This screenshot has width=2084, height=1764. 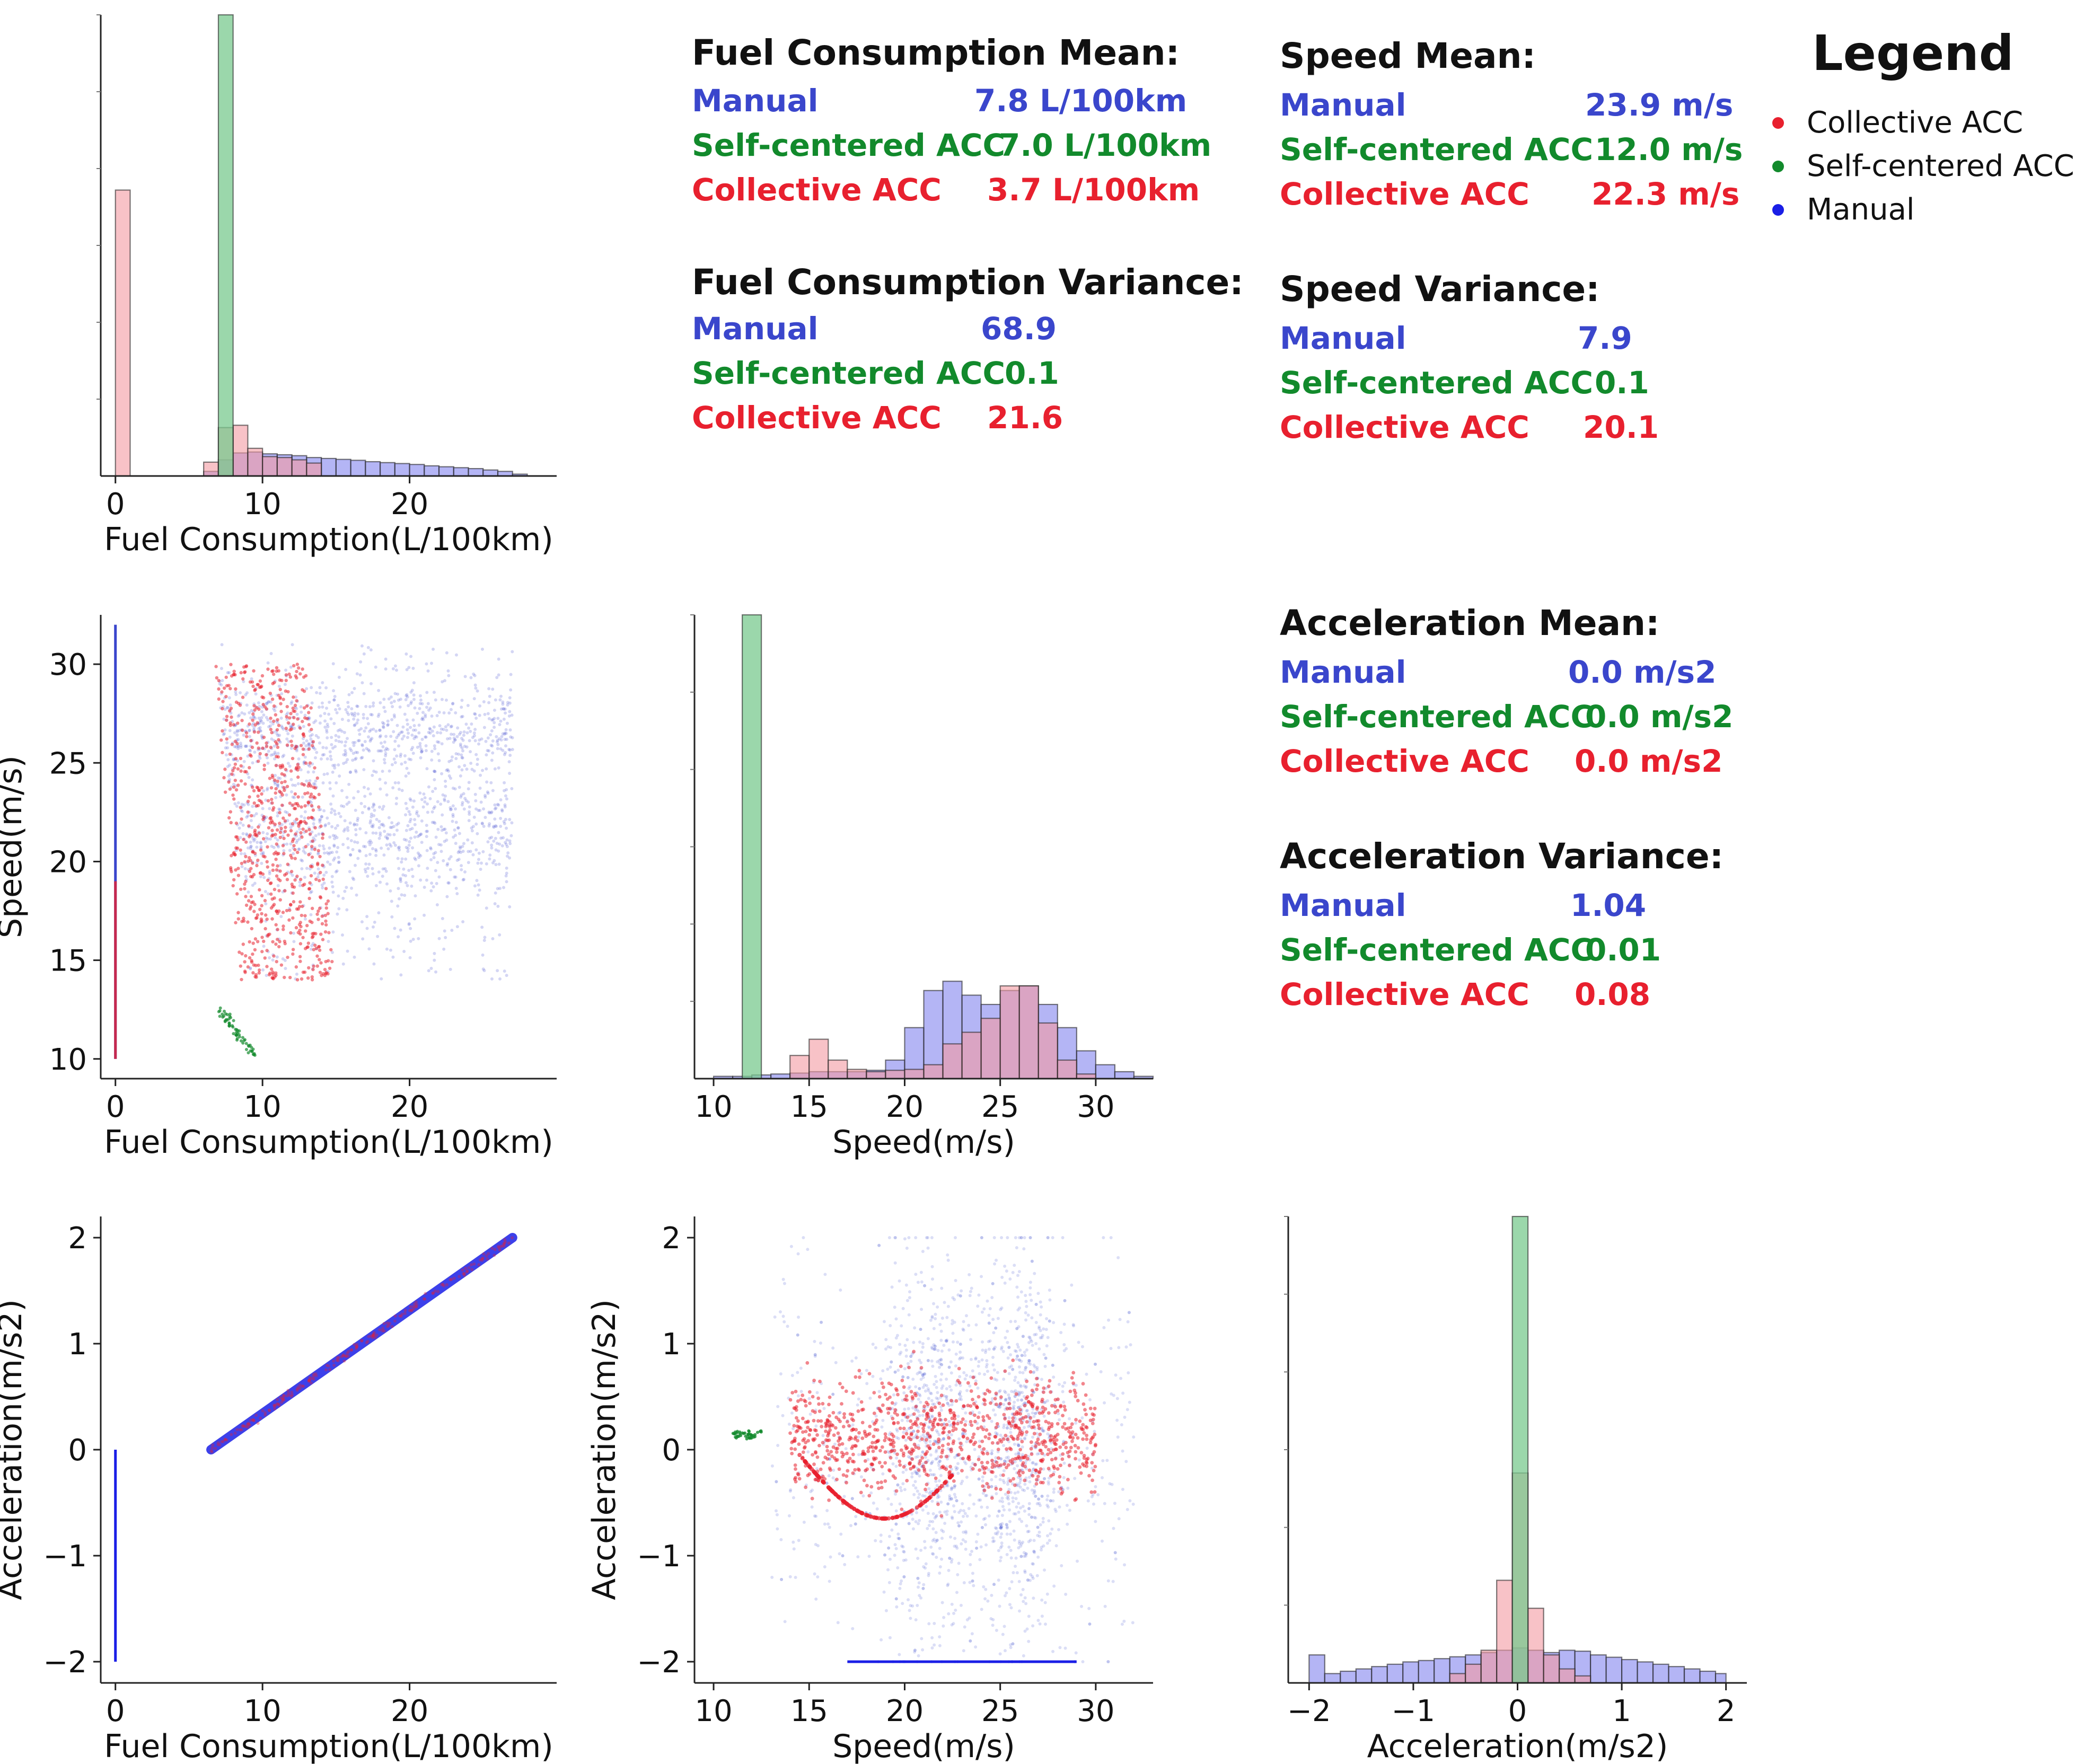 What do you see at coordinates (246, 1043) in the screenshot?
I see `self-centered-point` at bounding box center [246, 1043].